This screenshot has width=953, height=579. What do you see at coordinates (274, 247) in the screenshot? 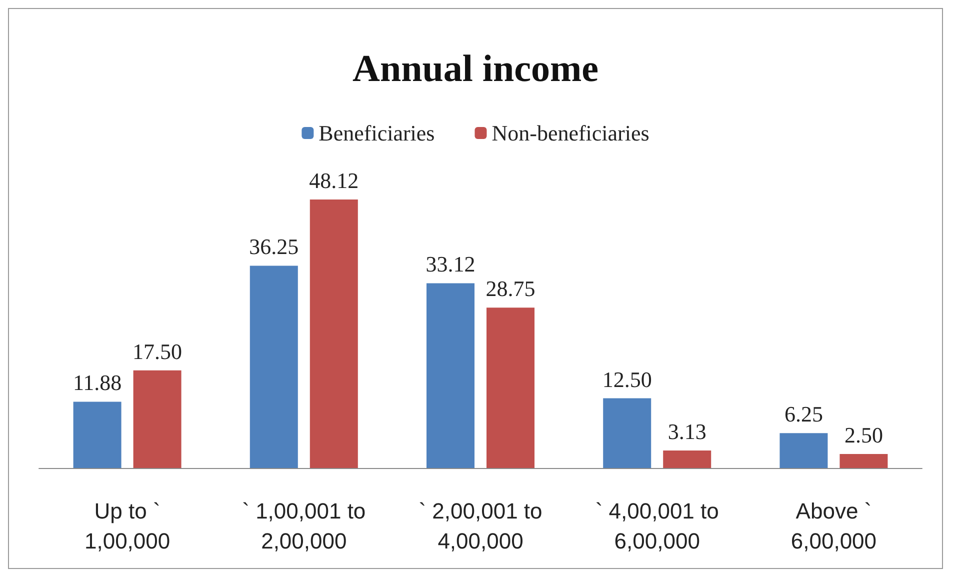
I see `data-label: 36.25` at bounding box center [274, 247].